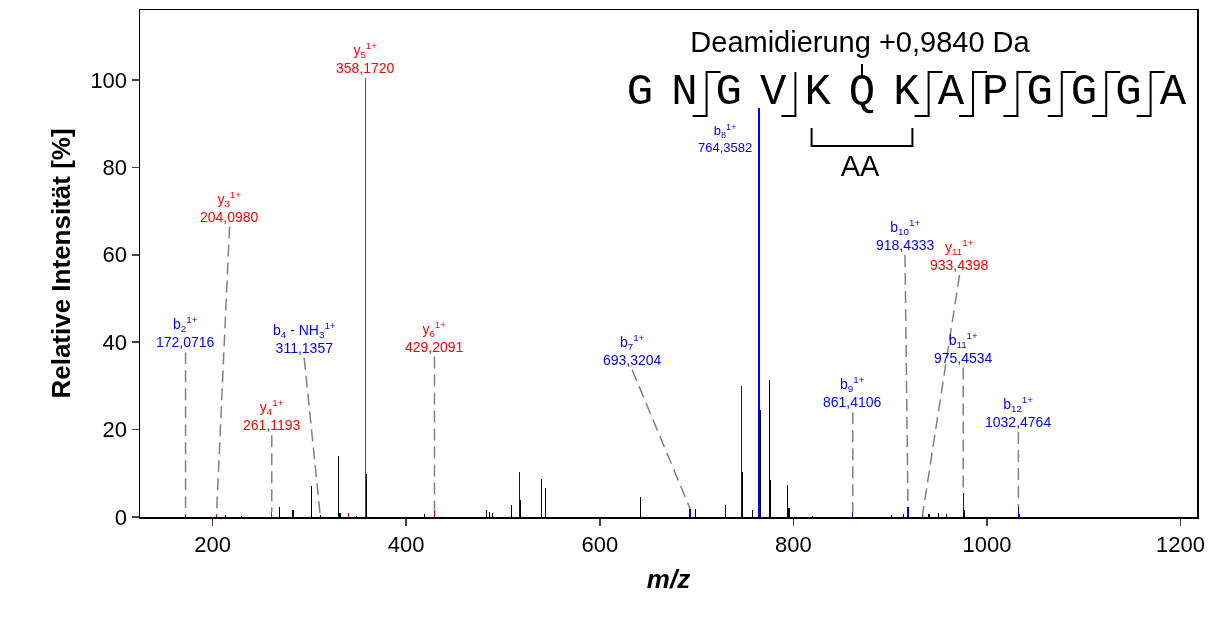 The height and width of the screenshot is (617, 1221). I want to click on x-tick-label: 200, so click(212, 544).